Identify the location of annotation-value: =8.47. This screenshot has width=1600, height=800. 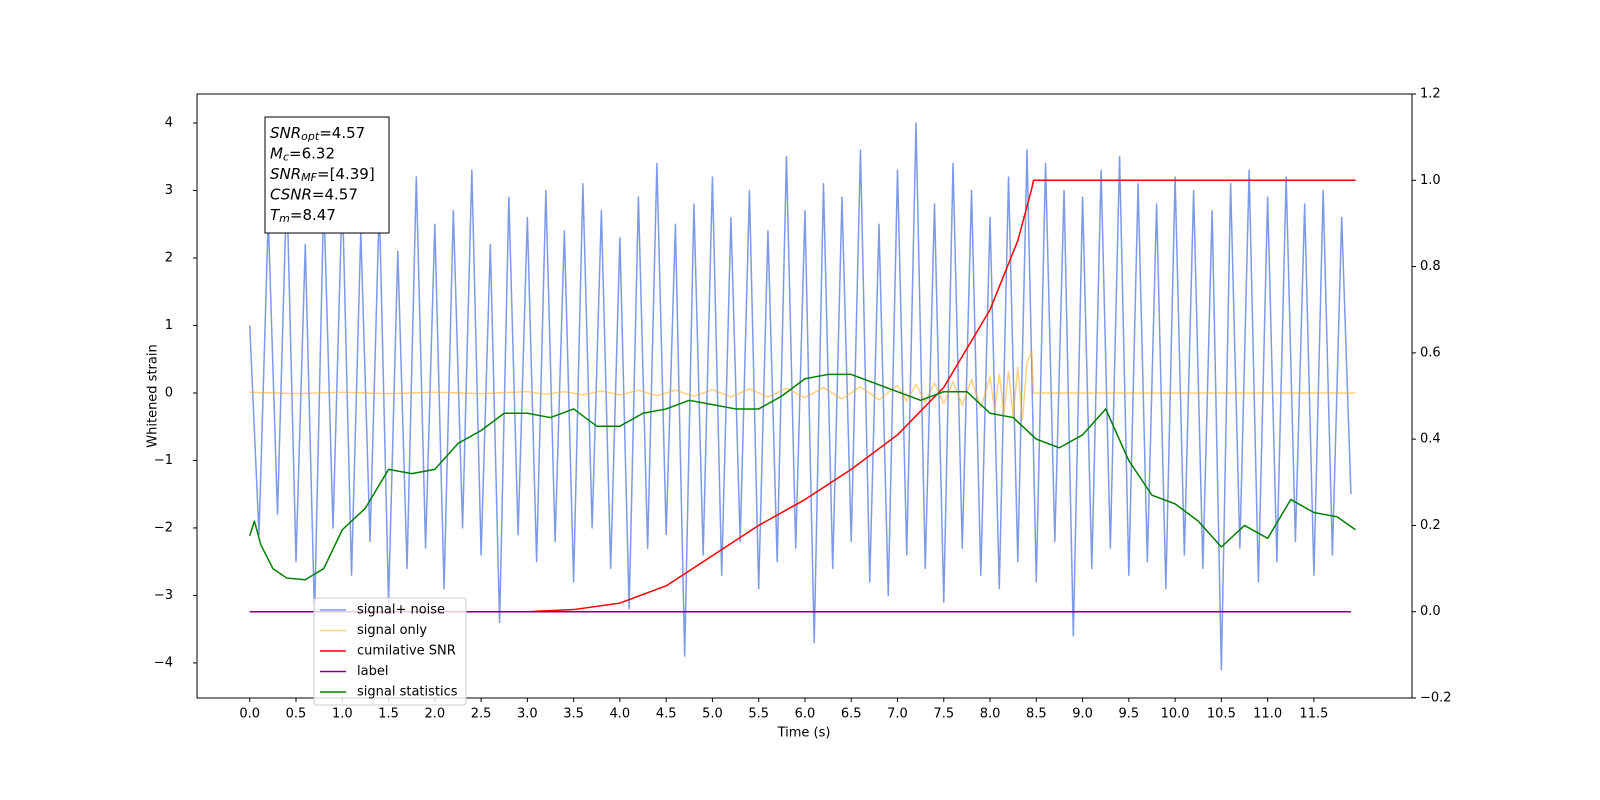
(313, 215).